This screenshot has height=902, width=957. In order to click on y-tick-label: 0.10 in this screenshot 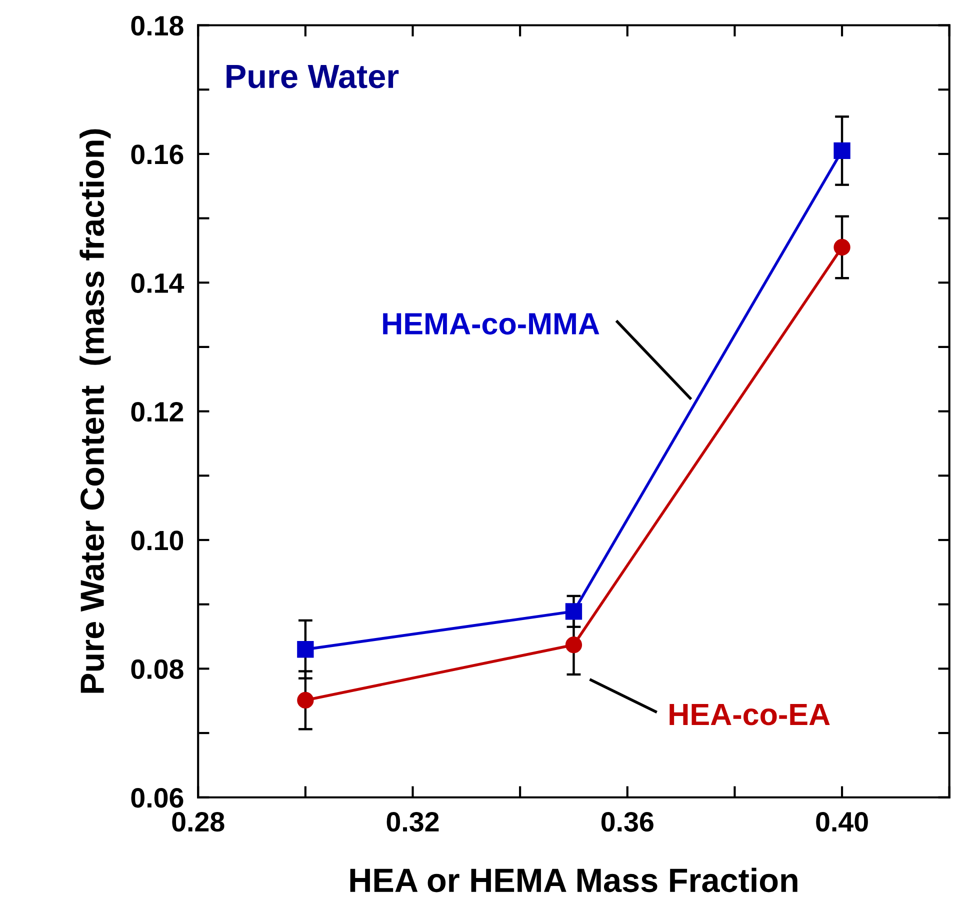, I will do `click(157, 540)`.